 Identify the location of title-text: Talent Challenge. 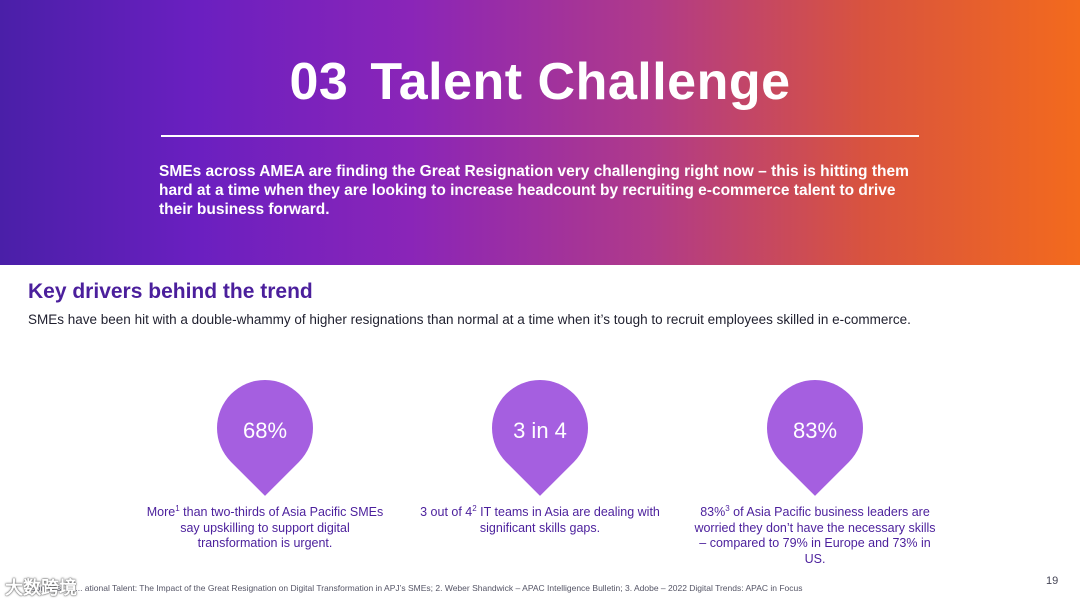
(580, 82).